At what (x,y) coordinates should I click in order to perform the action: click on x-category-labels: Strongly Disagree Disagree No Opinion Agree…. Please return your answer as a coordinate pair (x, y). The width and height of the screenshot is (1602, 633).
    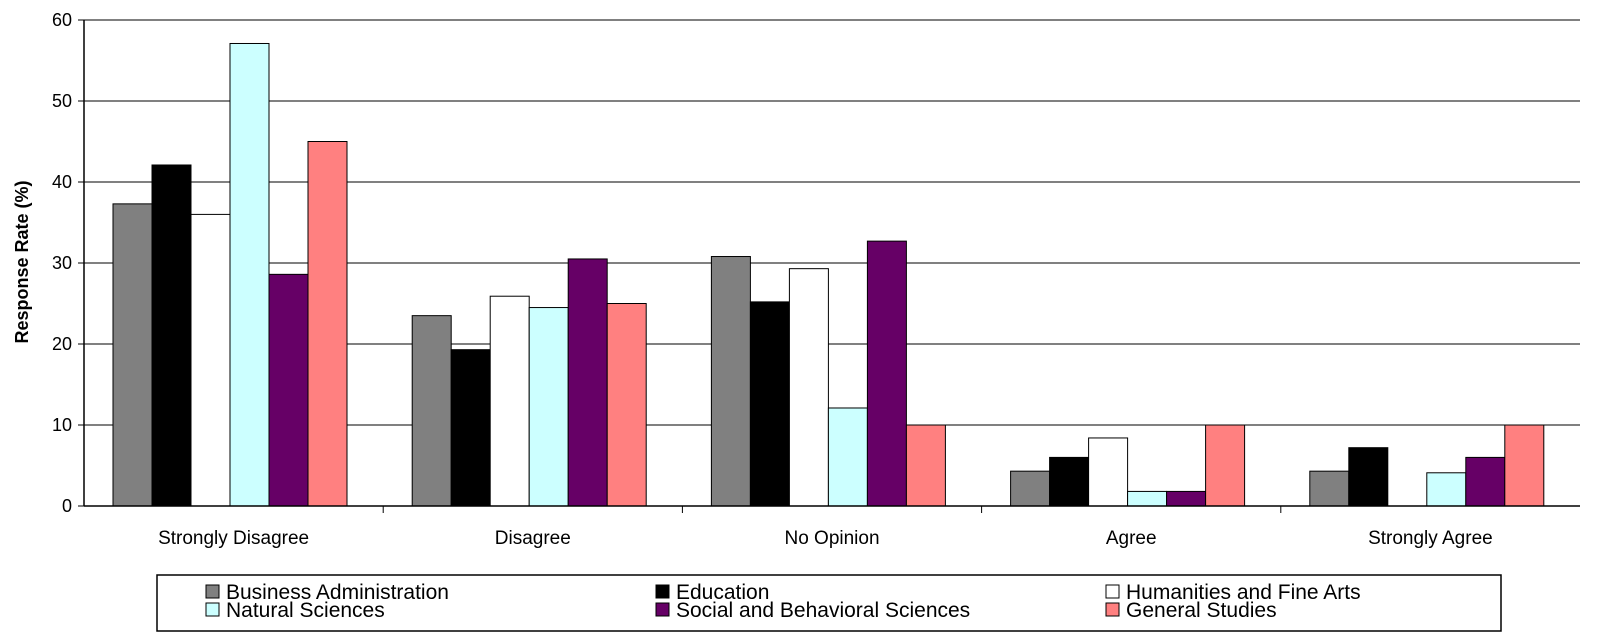
    Looking at the image, I should click on (825, 538).